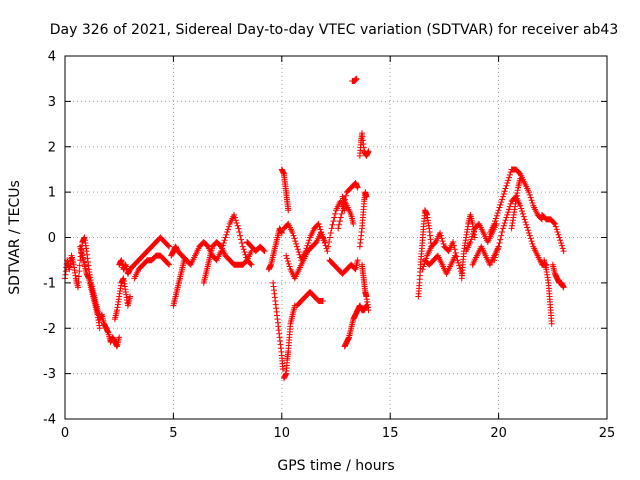 The width and height of the screenshot is (640, 480). I want to click on y-tick-label: 0, so click(52, 238).